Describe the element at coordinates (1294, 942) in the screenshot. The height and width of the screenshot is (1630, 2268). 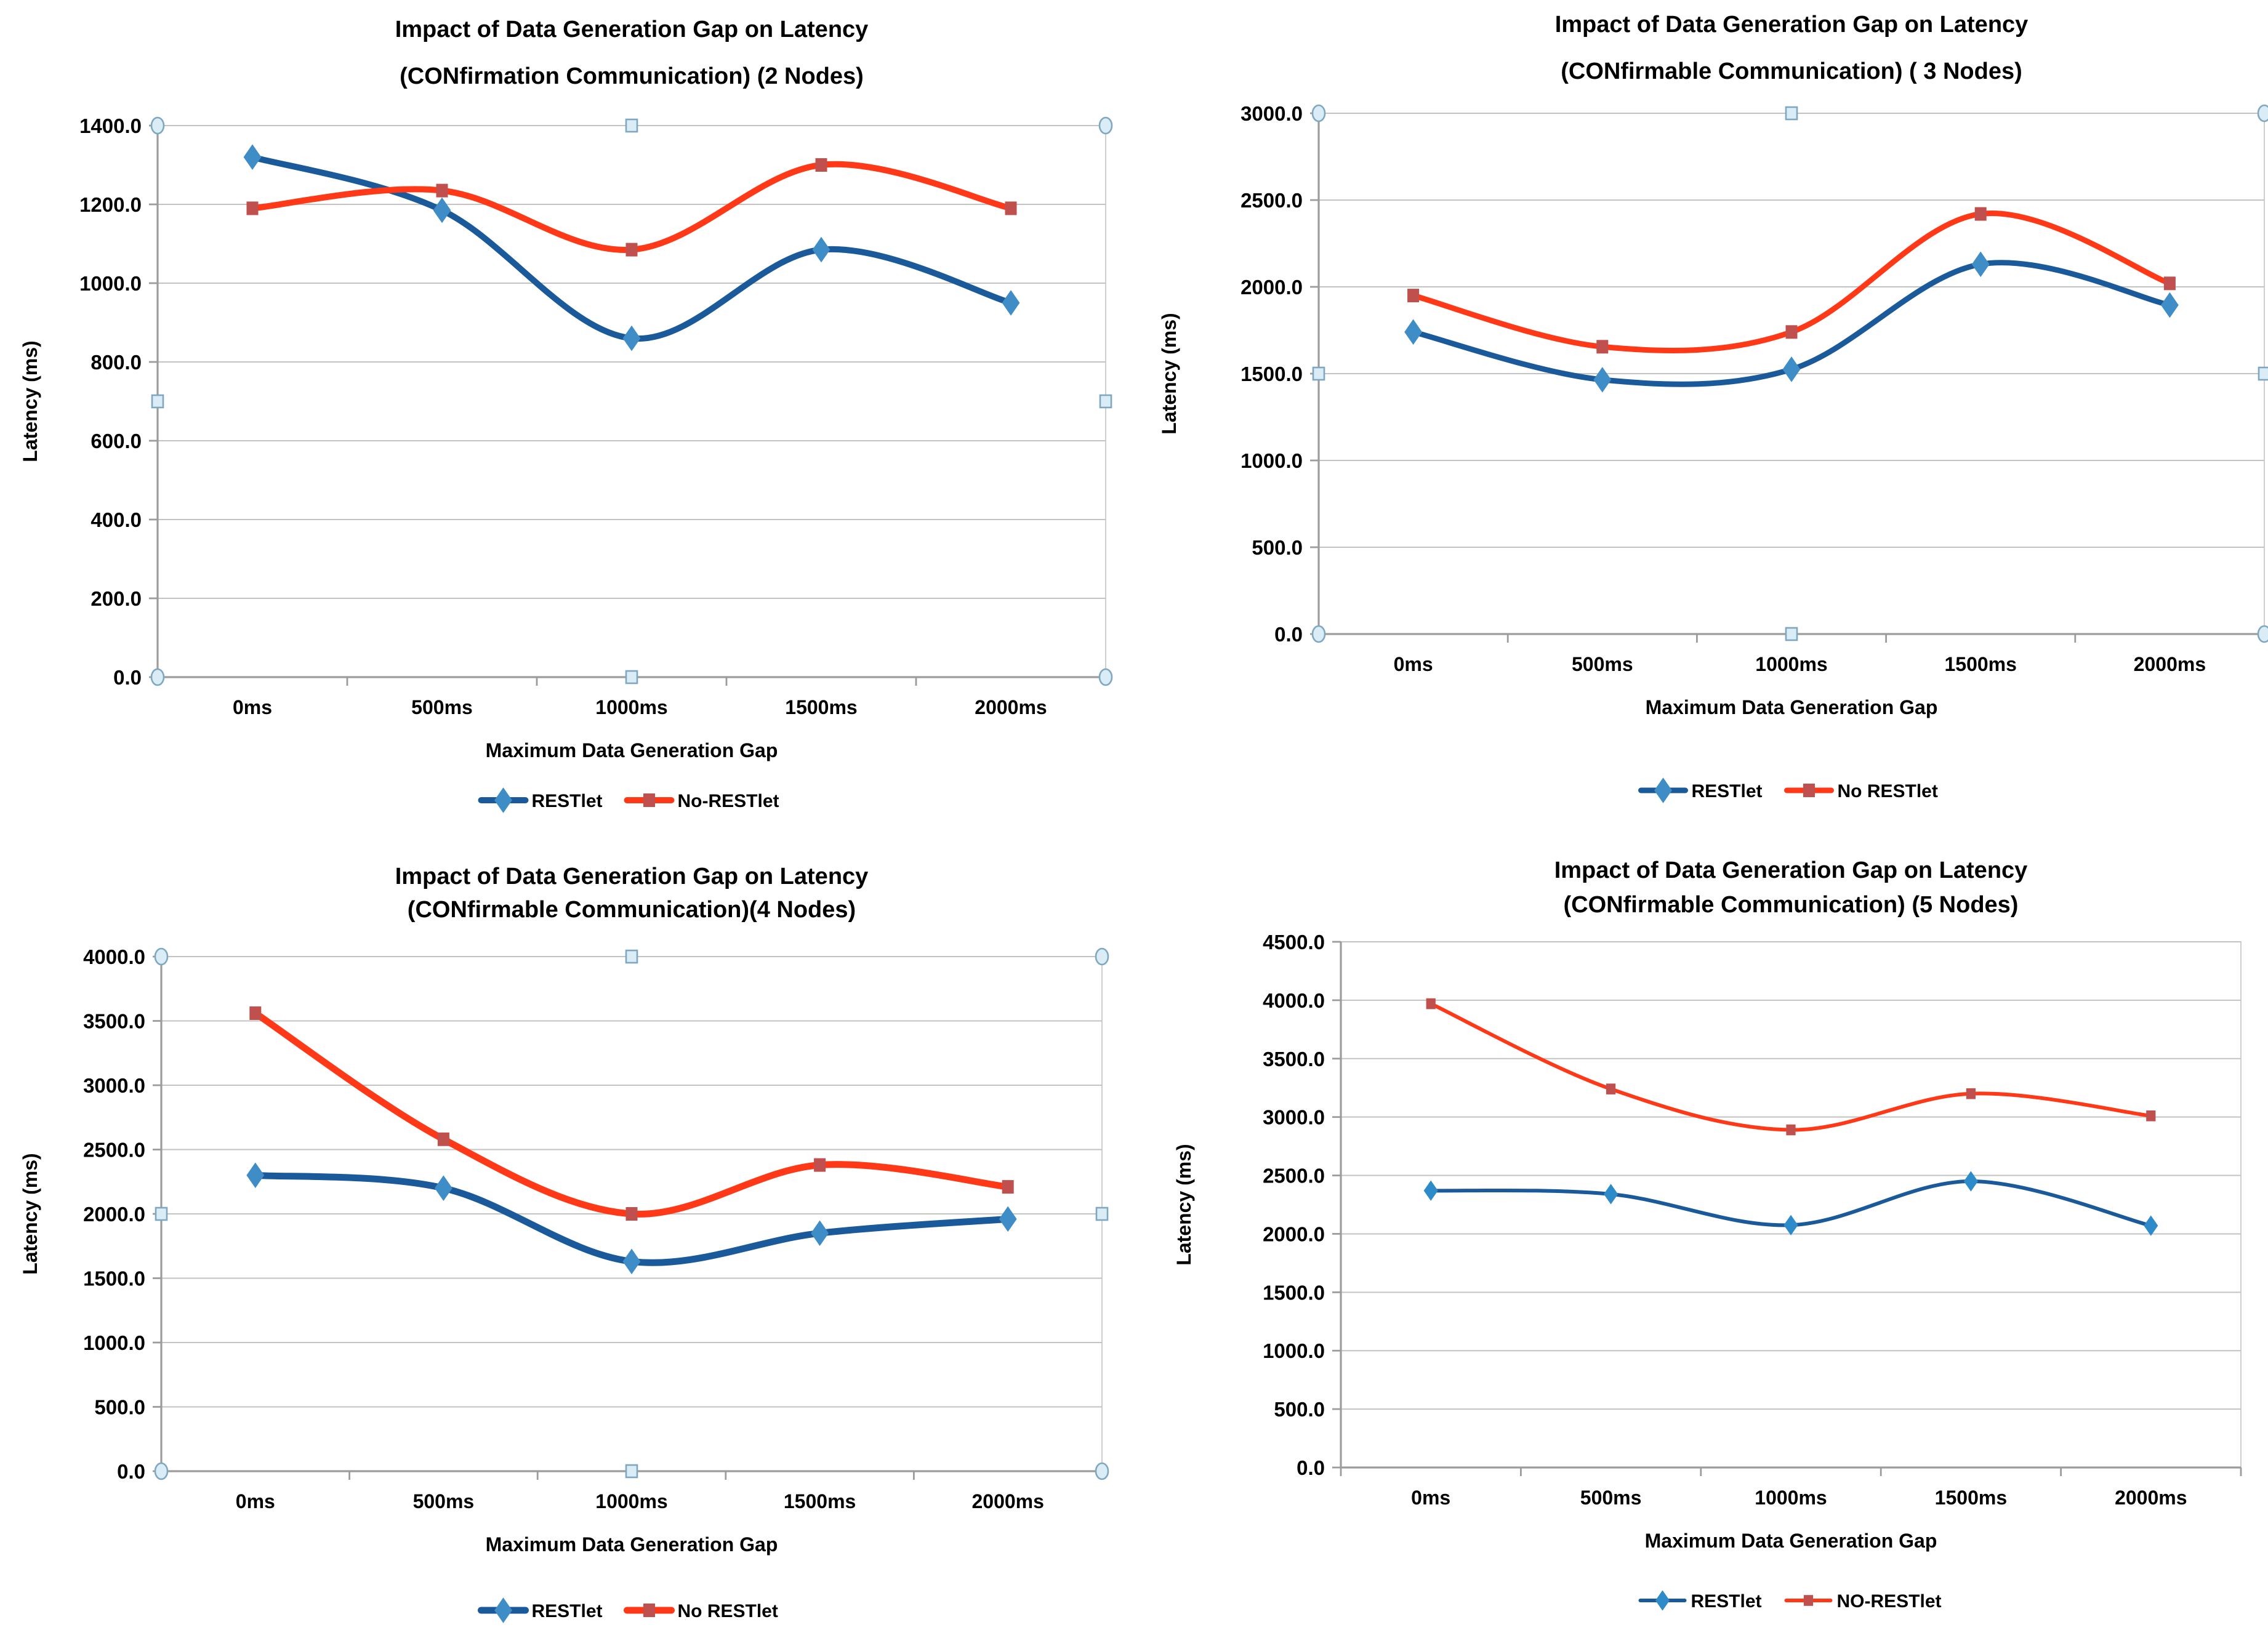
I see `y-tick-label: 4500.0` at that location.